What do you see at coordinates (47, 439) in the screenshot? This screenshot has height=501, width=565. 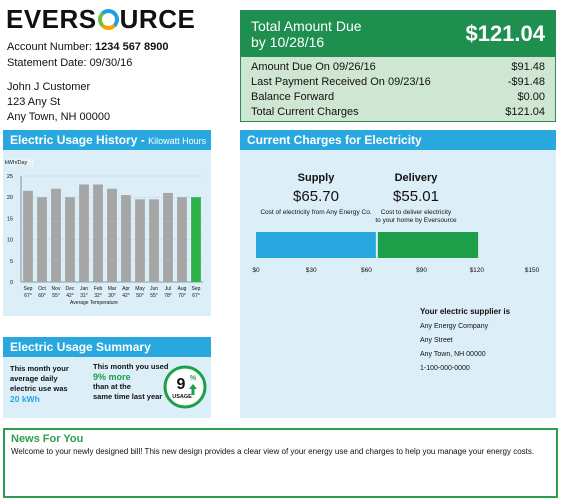 I see `news-title: News For You` at bounding box center [47, 439].